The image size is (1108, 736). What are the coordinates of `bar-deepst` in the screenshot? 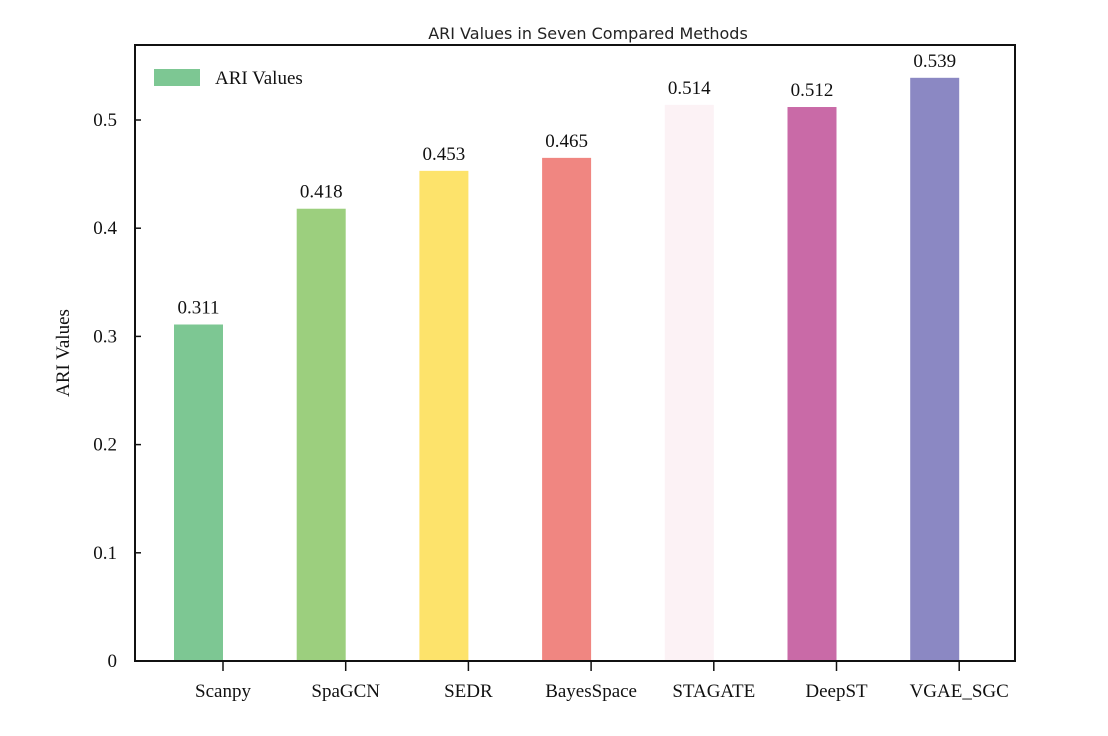 It's located at (812, 384).